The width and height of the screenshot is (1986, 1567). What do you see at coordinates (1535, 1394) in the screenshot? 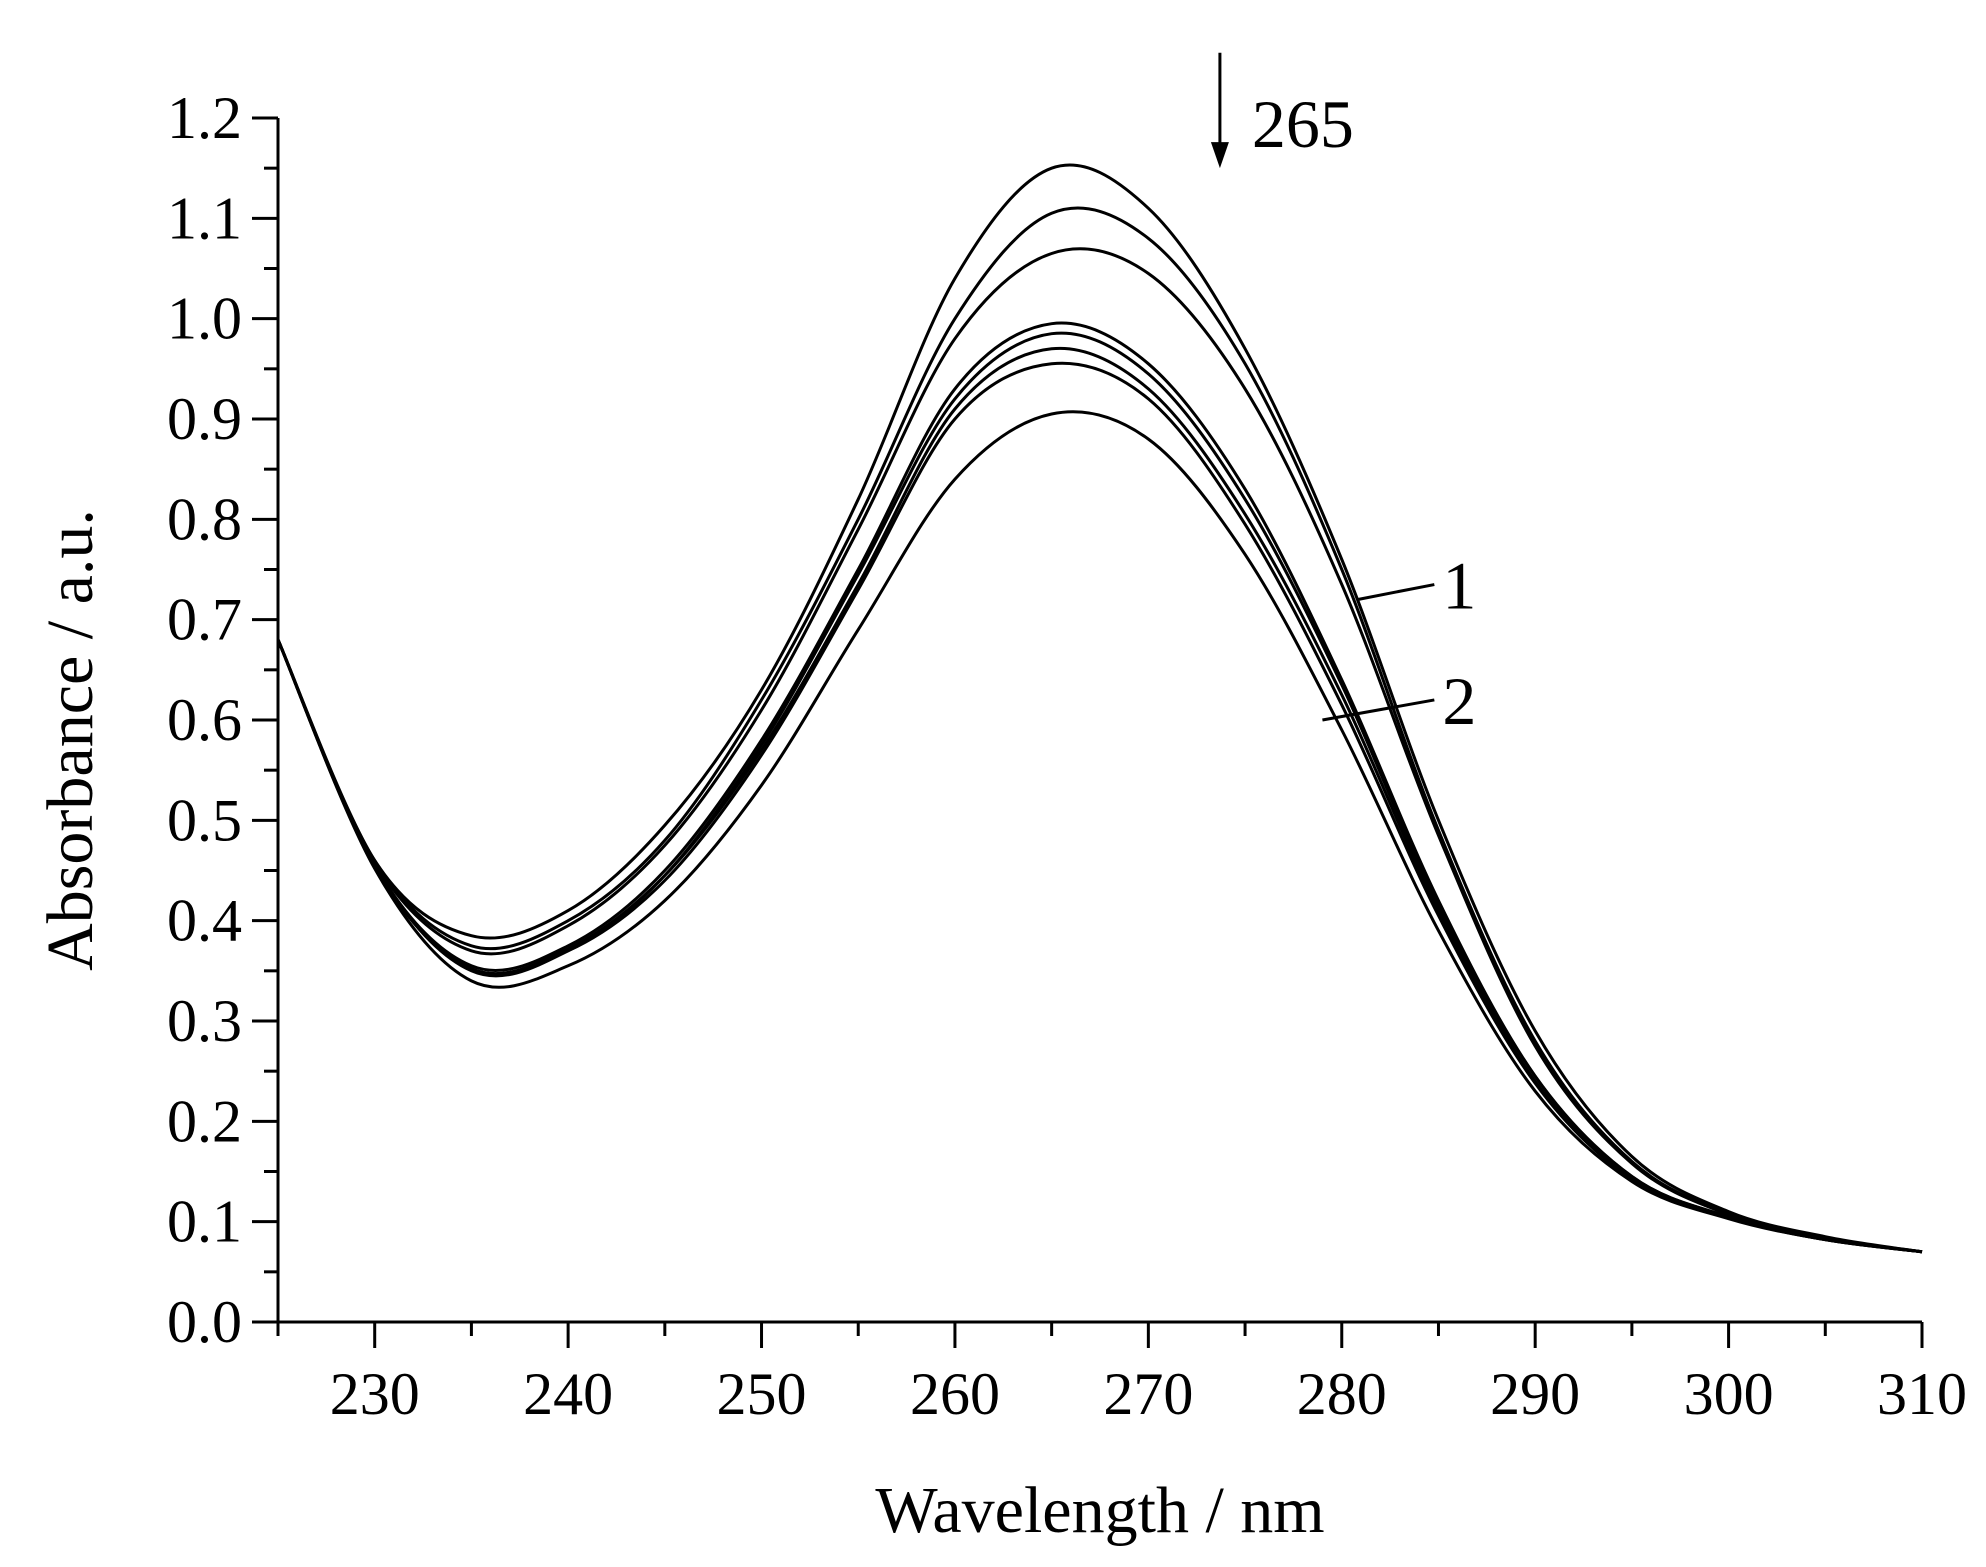
I see `x-tick-label: 290` at bounding box center [1535, 1394].